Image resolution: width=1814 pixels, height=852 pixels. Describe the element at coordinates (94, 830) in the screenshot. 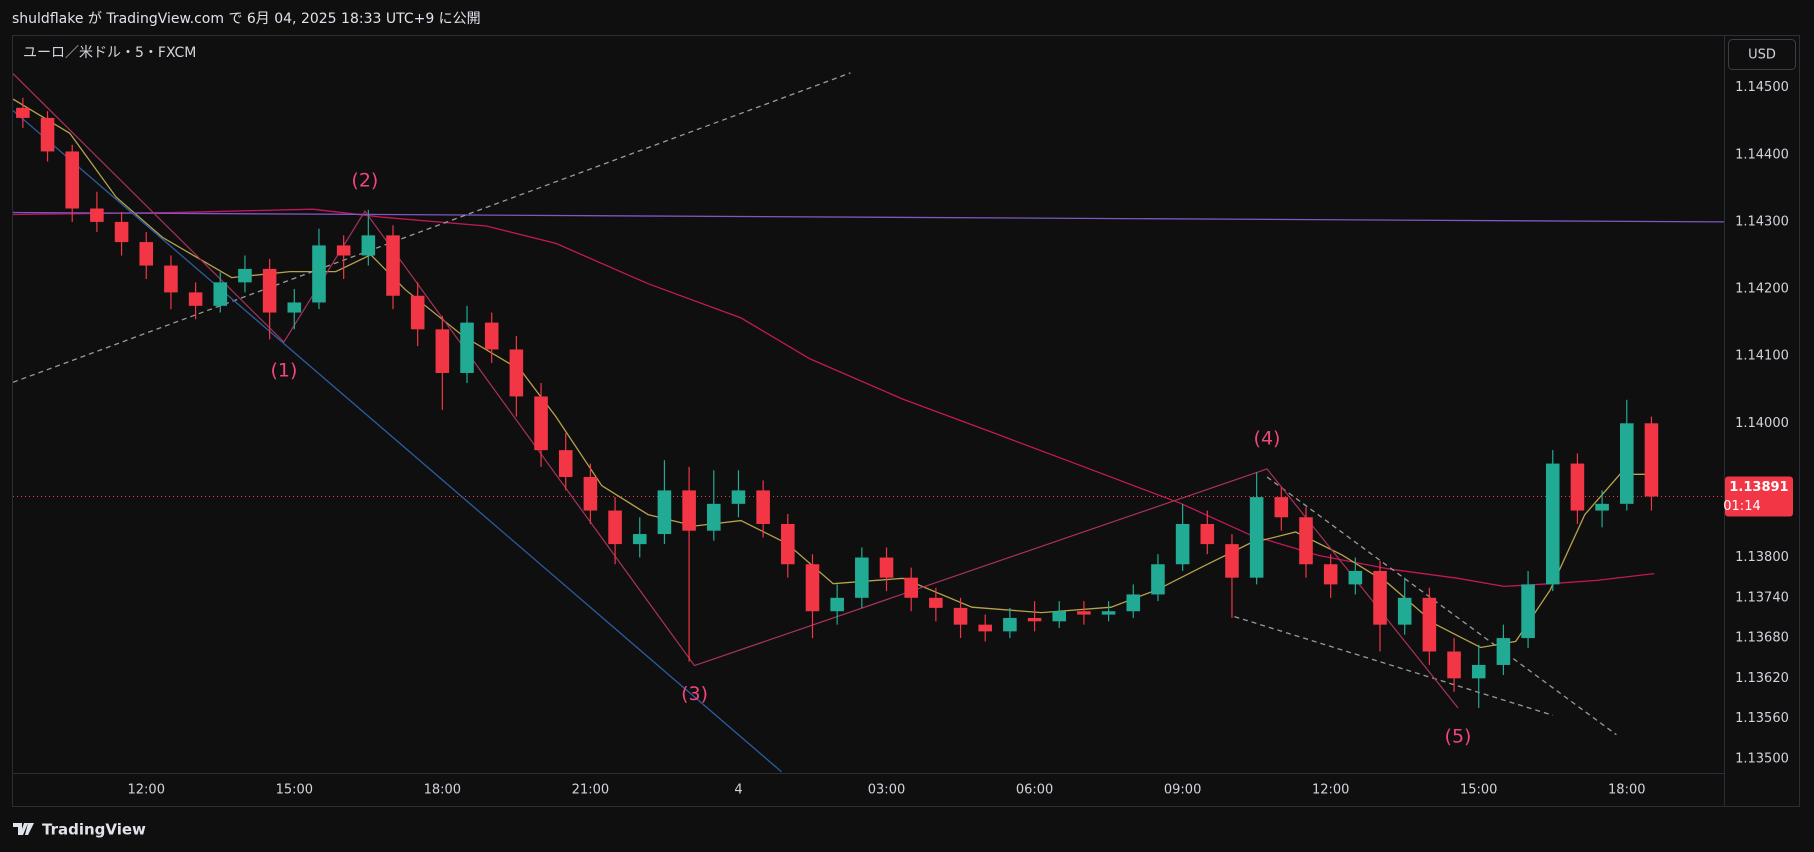

I see `footer-brand: TradingView` at that location.